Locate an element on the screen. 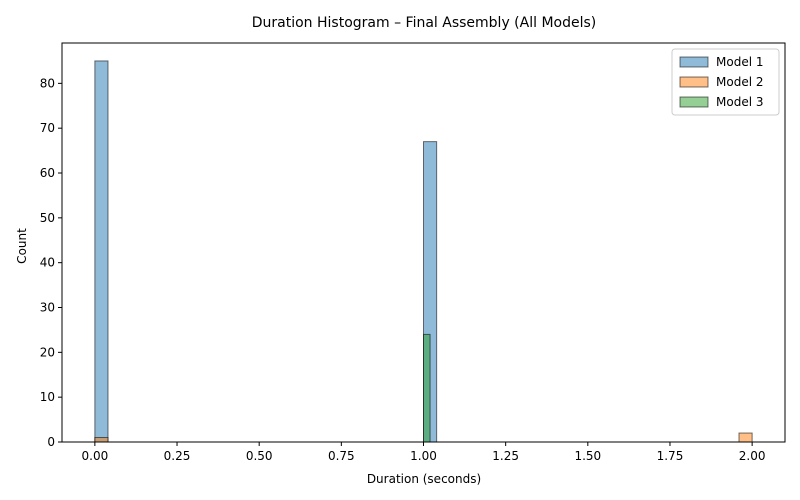 The height and width of the screenshot is (500, 800). x-tick-label: 1.50 is located at coordinates (587, 456).